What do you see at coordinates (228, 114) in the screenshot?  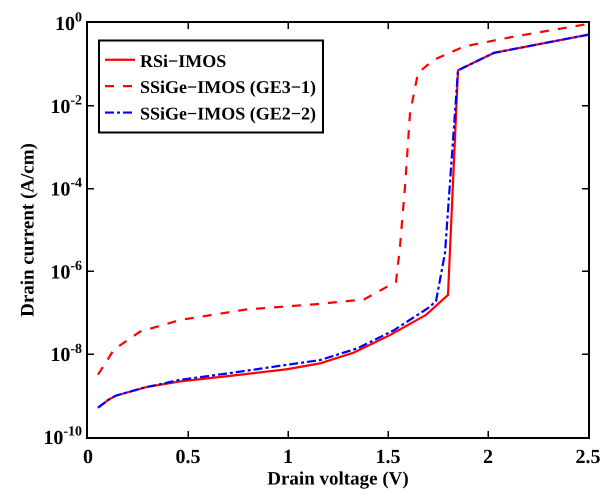 I see `legend-label: SSiGe−IMOS (GE2−2)` at bounding box center [228, 114].